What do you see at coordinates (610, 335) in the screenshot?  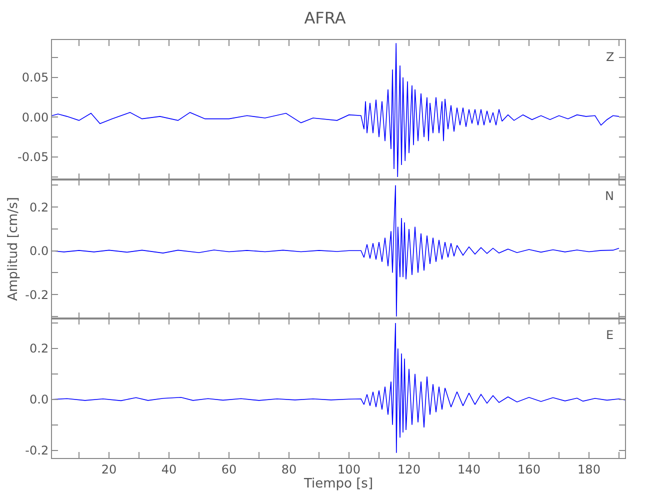 I see `annotation: E` at bounding box center [610, 335].